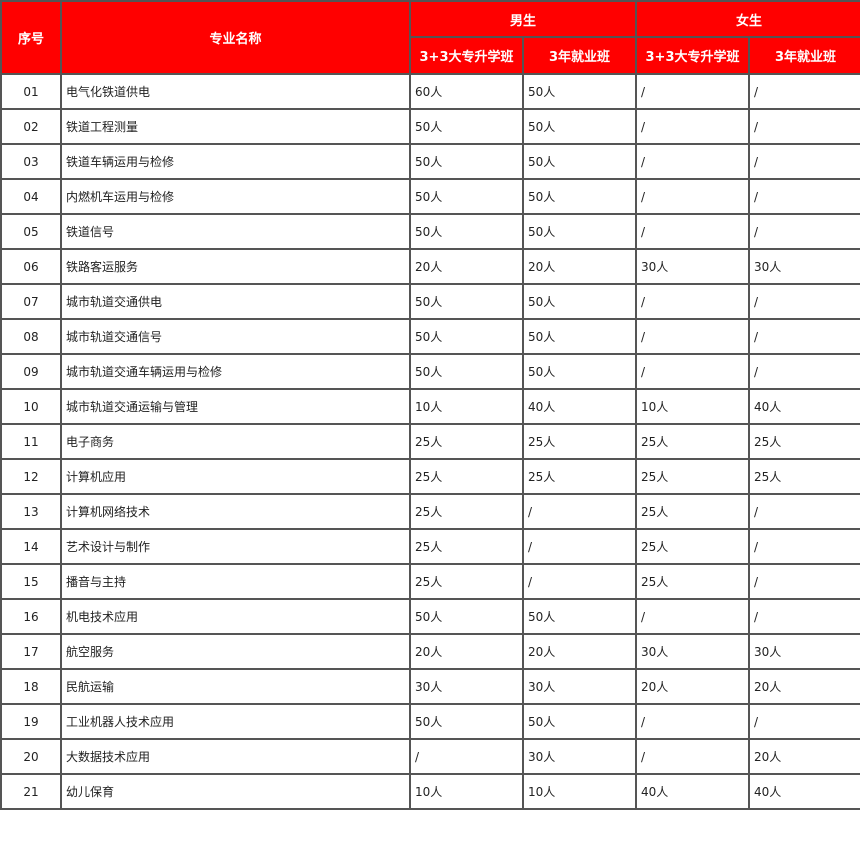  I want to click on table-row: 17 航空服务 20人 20人 30人 30人, so click(430, 651).